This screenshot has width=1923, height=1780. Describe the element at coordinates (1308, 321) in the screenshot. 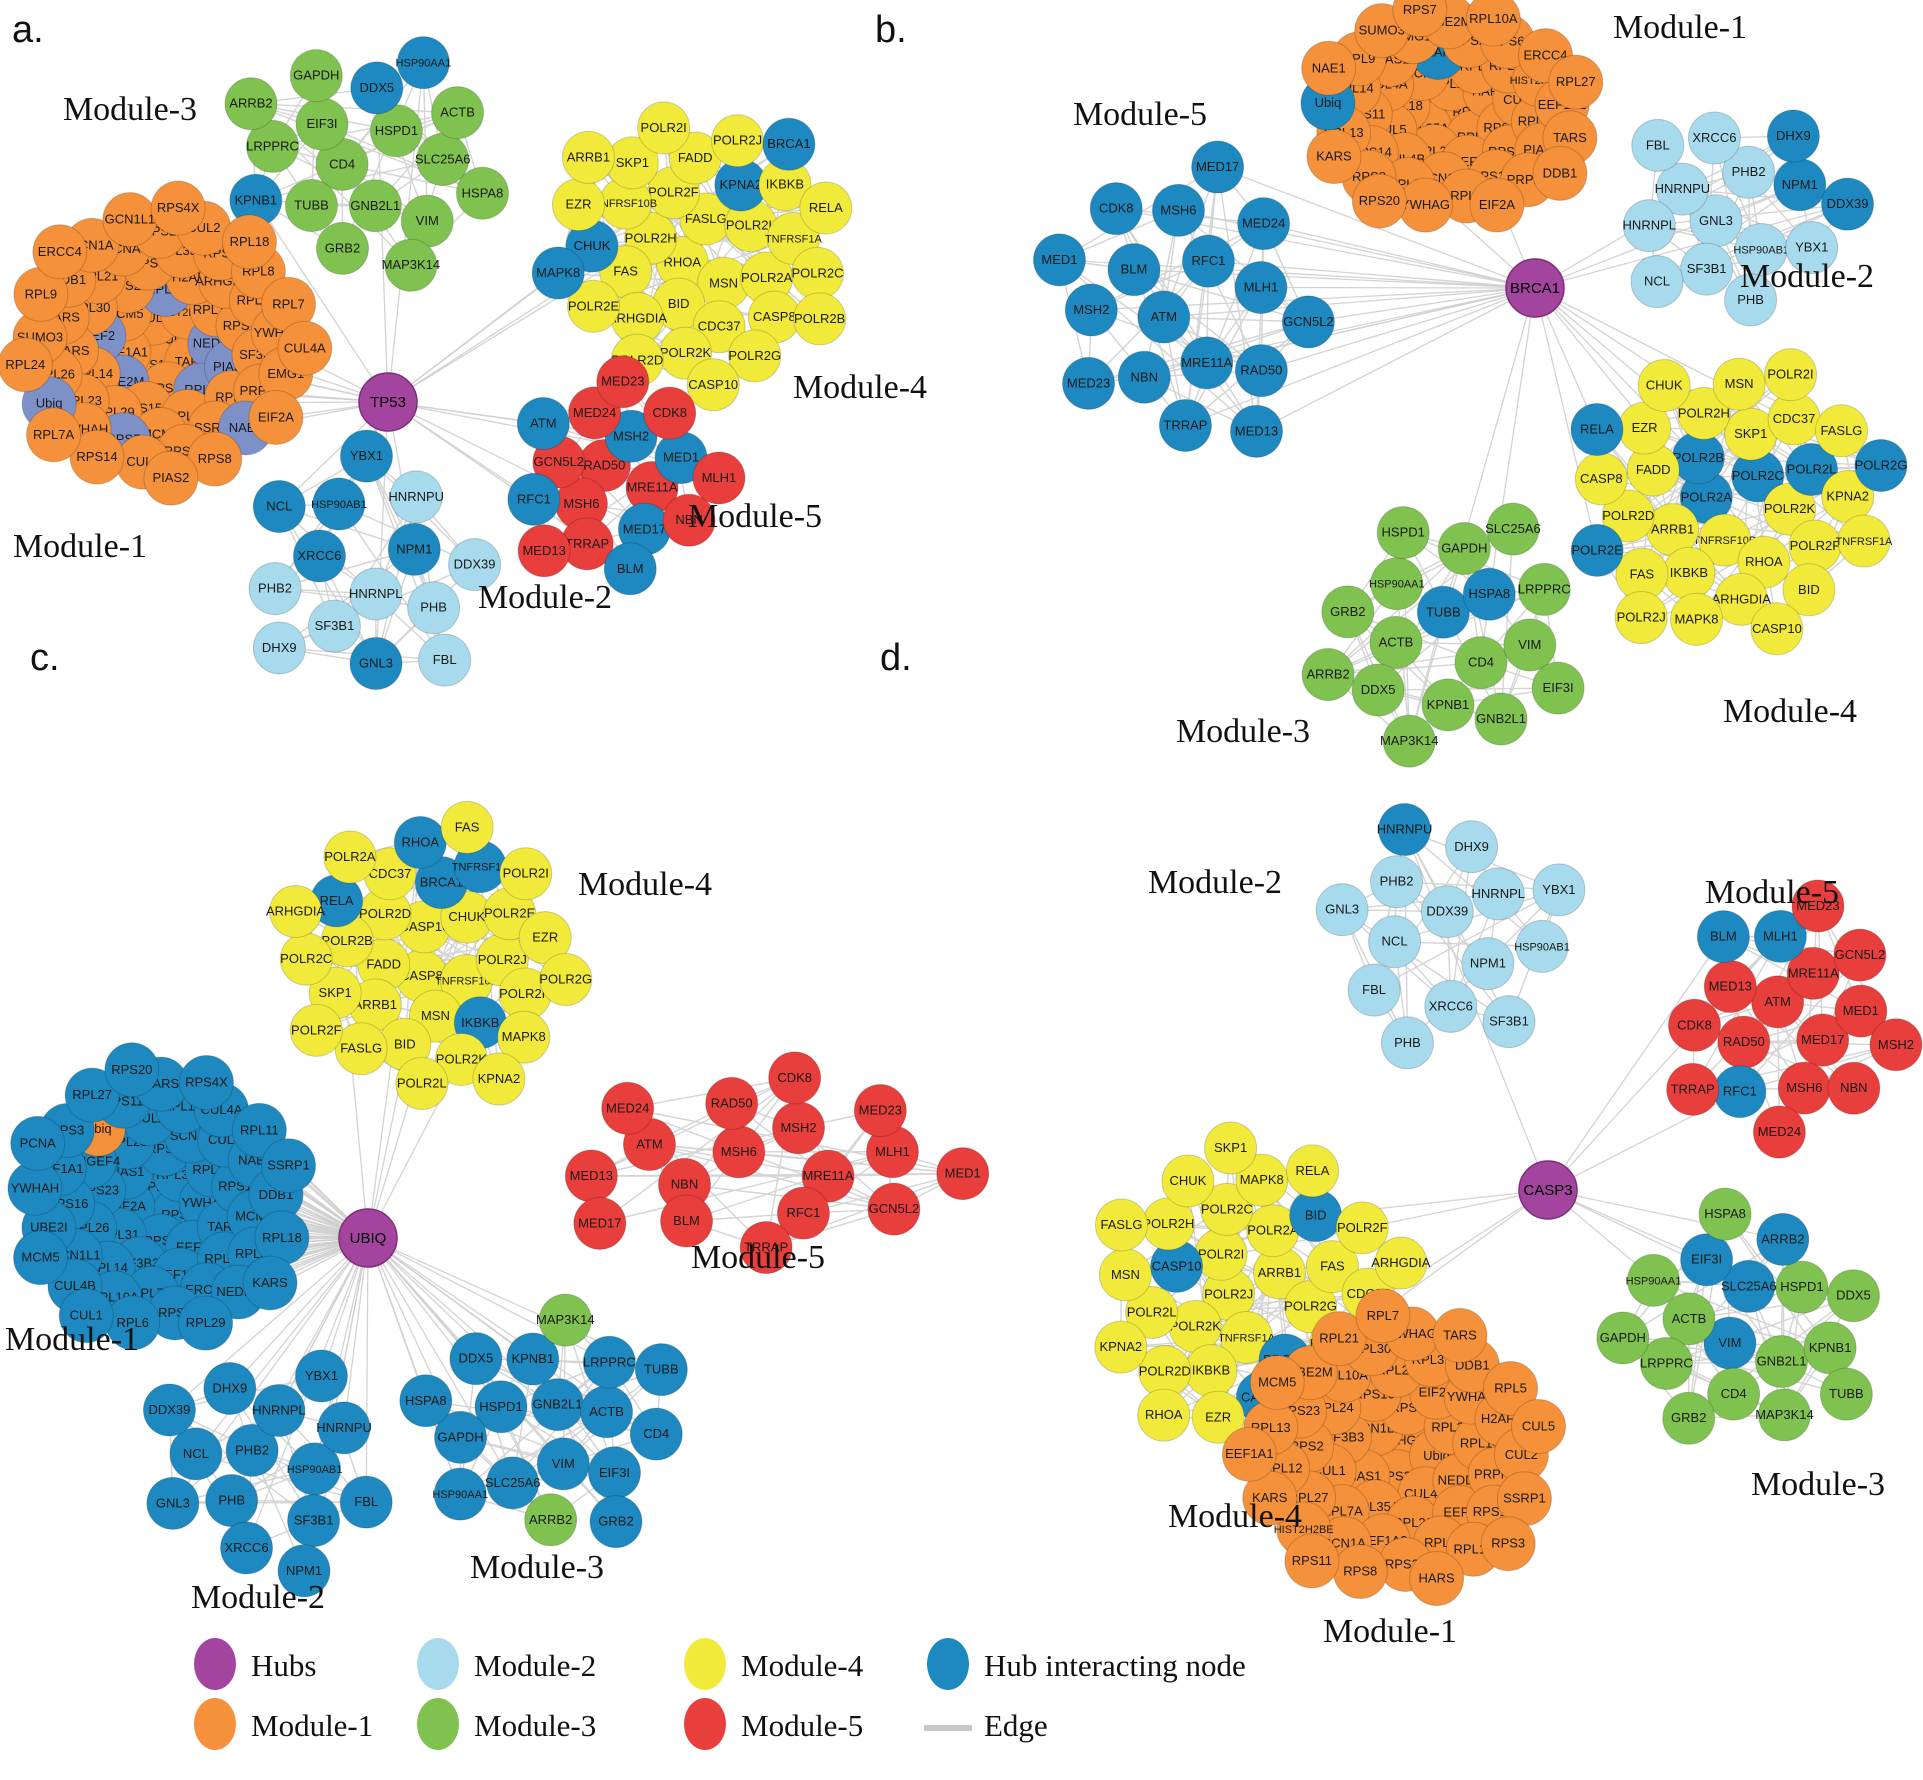

I see `node-label: GCN5L2` at that location.